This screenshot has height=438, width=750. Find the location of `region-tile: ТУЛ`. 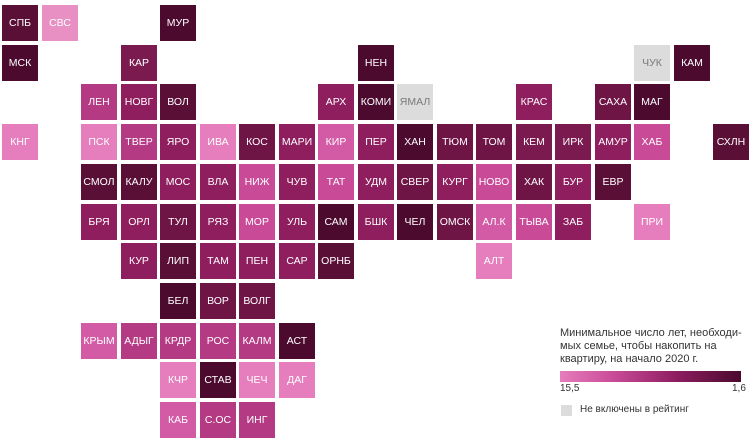

region-tile: ТУЛ is located at coordinates (178, 222).